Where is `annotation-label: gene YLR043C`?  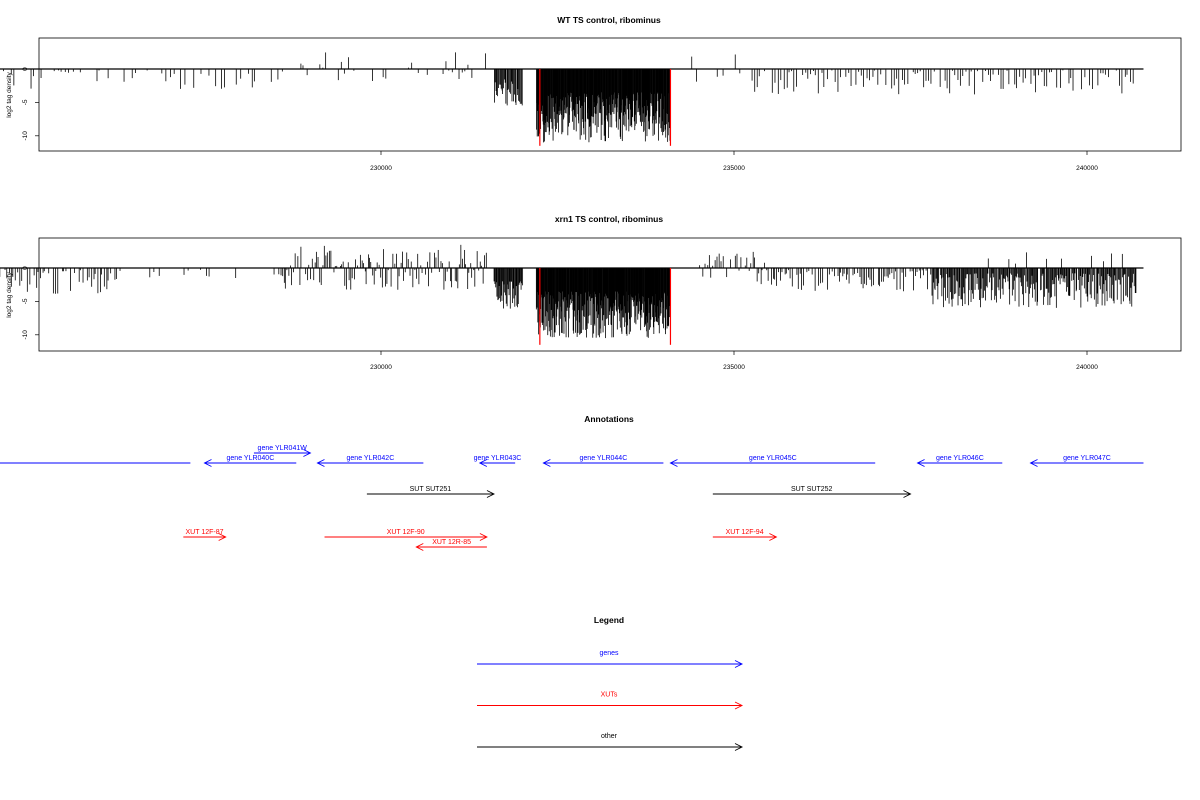 annotation-label: gene YLR043C is located at coordinates (498, 458).